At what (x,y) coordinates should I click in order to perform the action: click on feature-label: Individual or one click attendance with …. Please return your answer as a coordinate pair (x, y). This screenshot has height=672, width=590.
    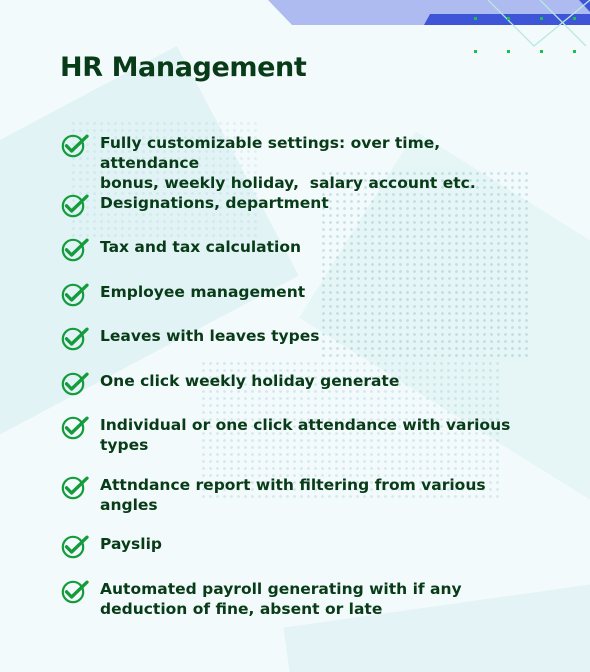
    Looking at the image, I should click on (305, 435).